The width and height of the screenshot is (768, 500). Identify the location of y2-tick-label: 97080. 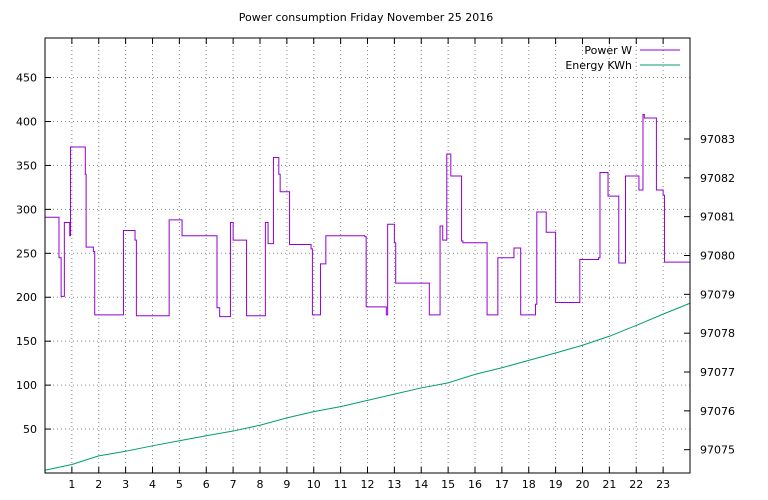
(717, 256).